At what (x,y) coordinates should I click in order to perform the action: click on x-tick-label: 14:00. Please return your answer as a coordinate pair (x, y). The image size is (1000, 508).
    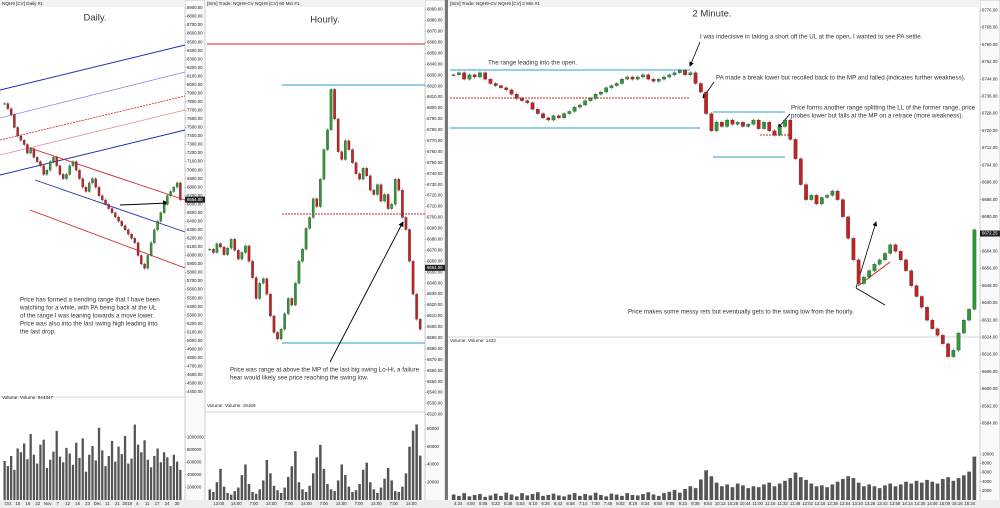
    Looking at the image, I should click on (306, 503).